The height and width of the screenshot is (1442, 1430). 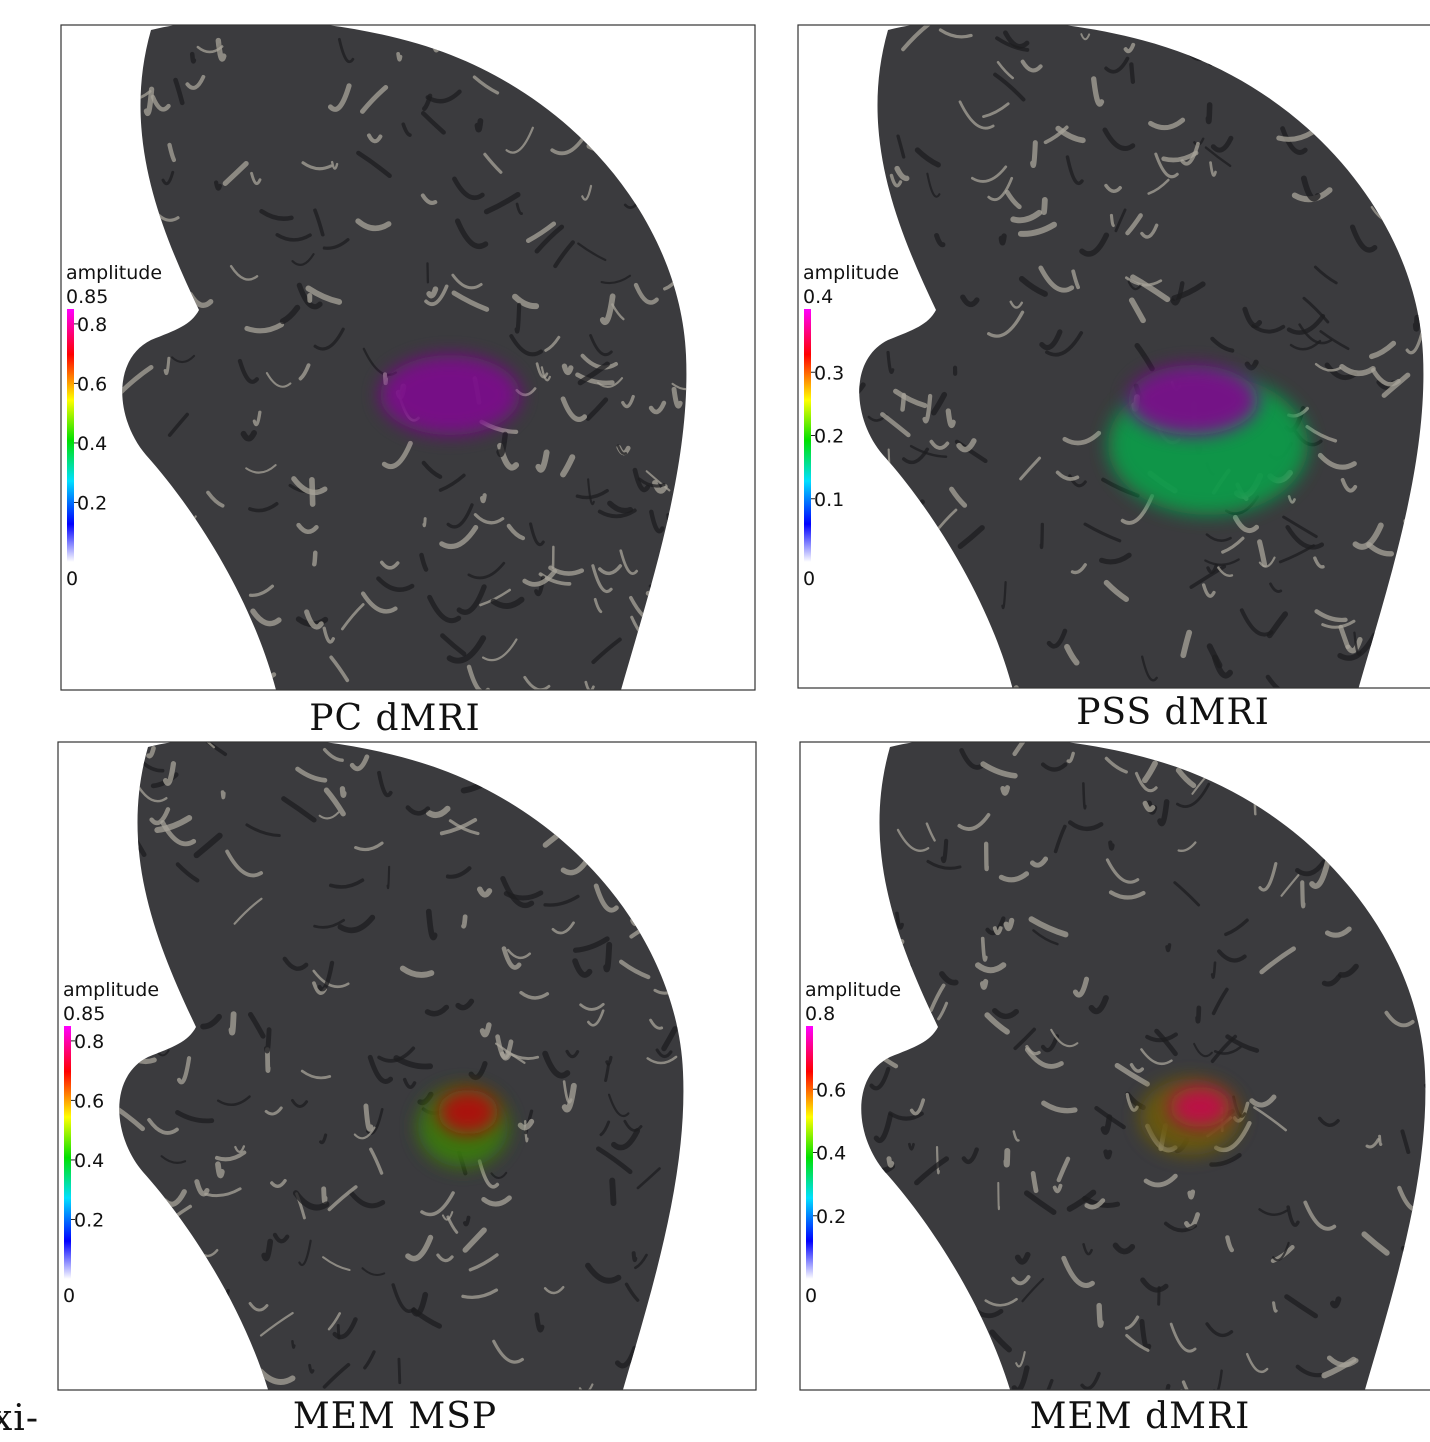 What do you see at coordinates (829, 373) in the screenshot?
I see `colorbar-tick-label: 0.3` at bounding box center [829, 373].